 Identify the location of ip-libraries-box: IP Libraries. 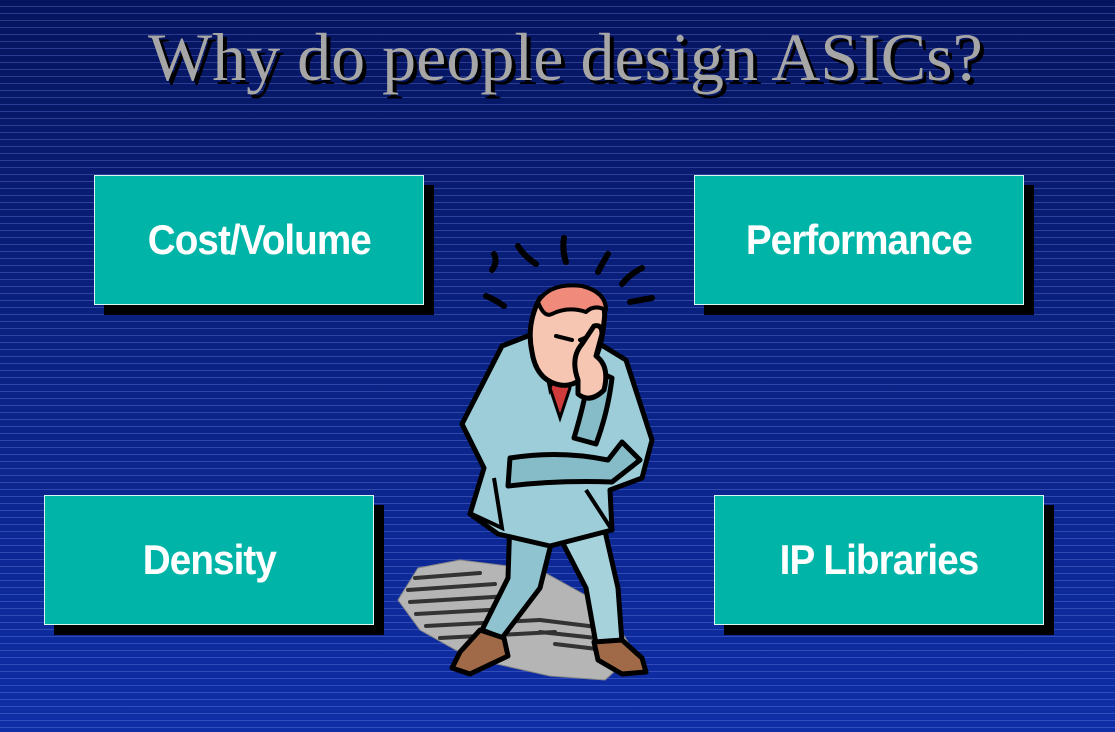
(879, 560).